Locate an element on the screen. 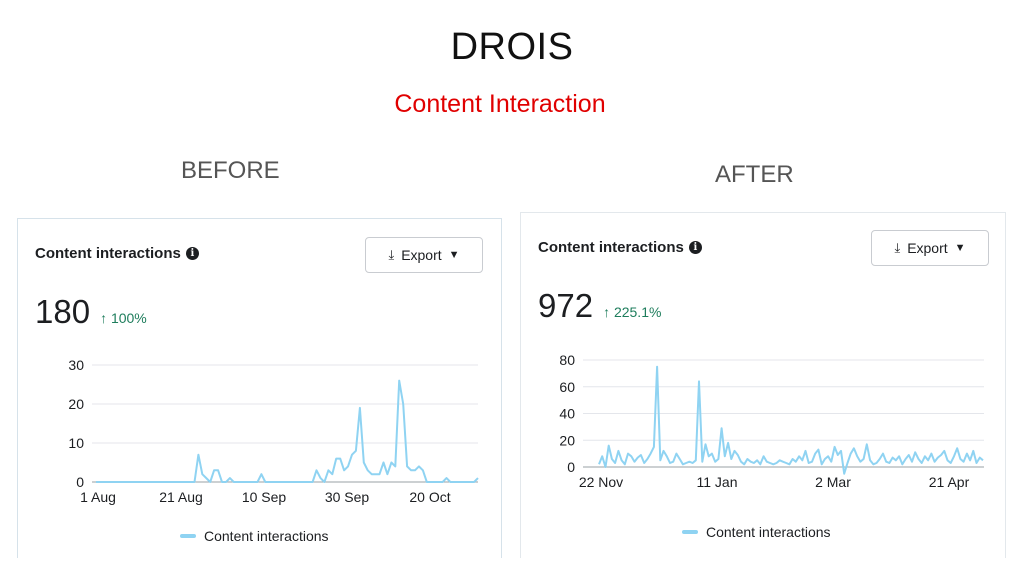  metric-total: 180 is located at coordinates (63, 311).